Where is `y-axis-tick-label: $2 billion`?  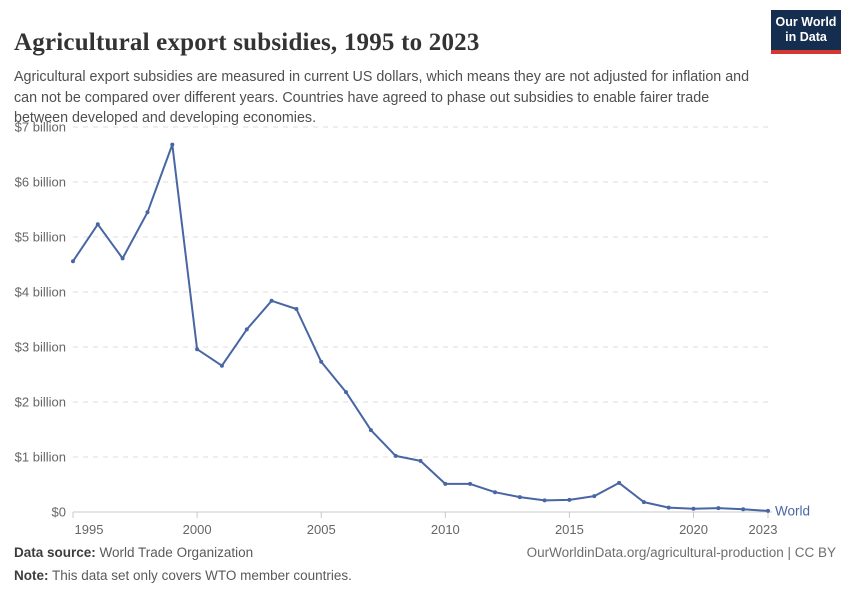 y-axis-tick-label: $2 billion is located at coordinates (40, 402).